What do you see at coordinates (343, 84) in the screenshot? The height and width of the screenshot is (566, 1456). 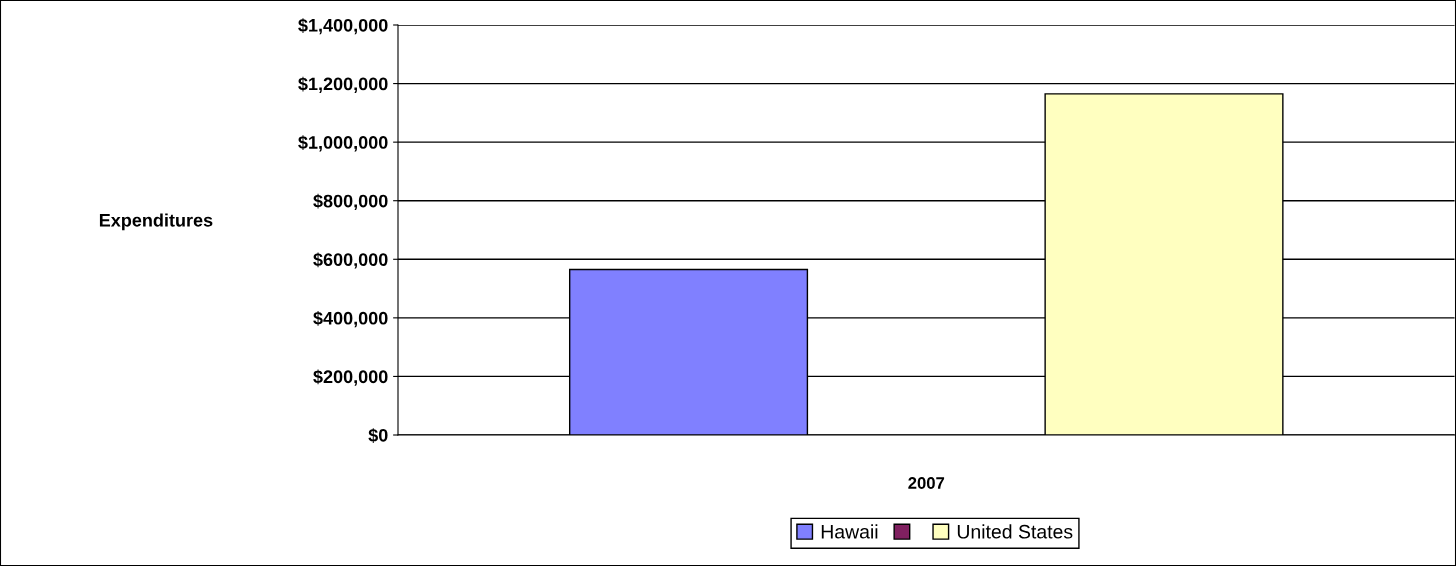 I see `y-tick-label: $1,200,000` at bounding box center [343, 84].